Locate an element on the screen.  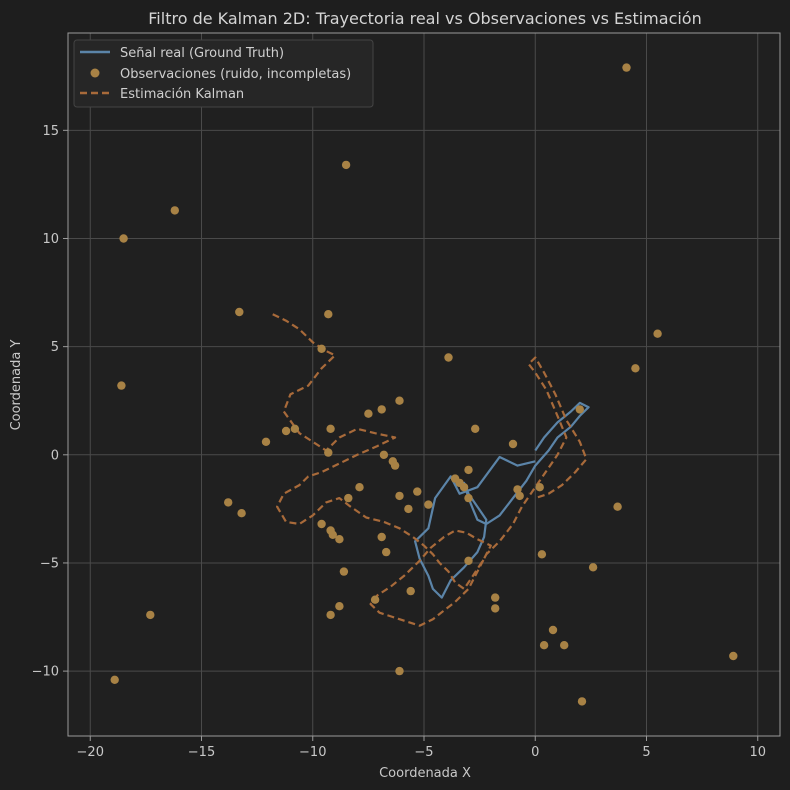
series-ground-truth is located at coordinates (502, 500).